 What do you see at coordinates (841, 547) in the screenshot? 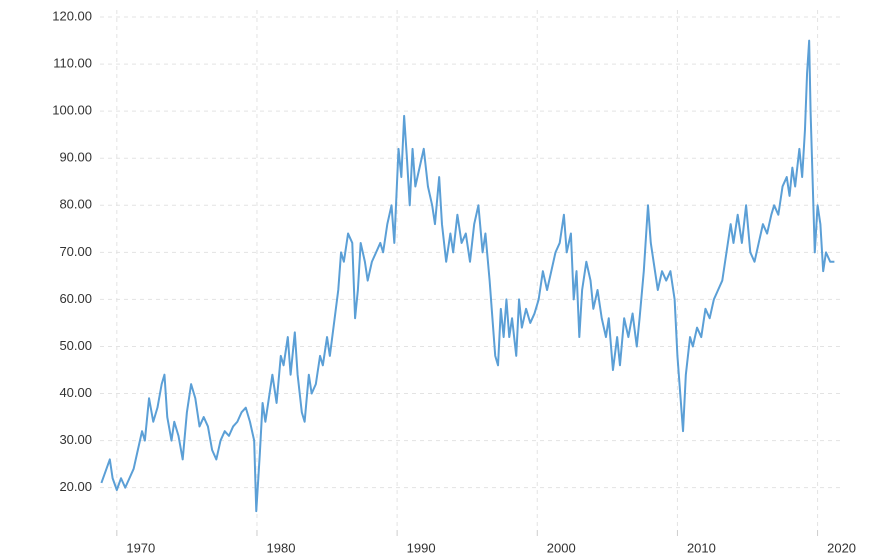
I see `x-tick-label: 2020` at bounding box center [841, 547].